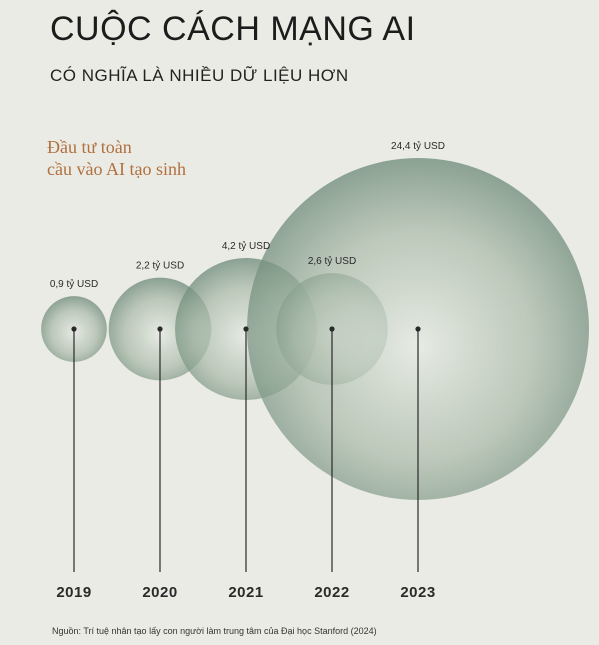 This screenshot has width=599, height=645. Describe the element at coordinates (418, 329) in the screenshot. I see `center-dot-2023` at that location.